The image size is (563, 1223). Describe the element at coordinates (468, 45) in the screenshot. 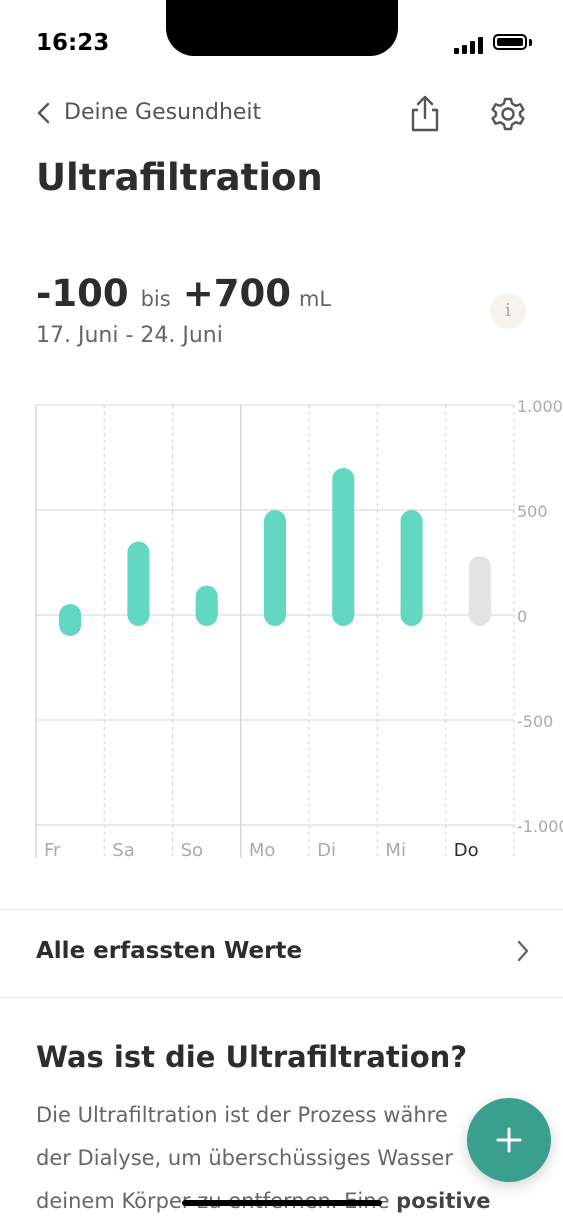

I see `signal-icon` at that location.